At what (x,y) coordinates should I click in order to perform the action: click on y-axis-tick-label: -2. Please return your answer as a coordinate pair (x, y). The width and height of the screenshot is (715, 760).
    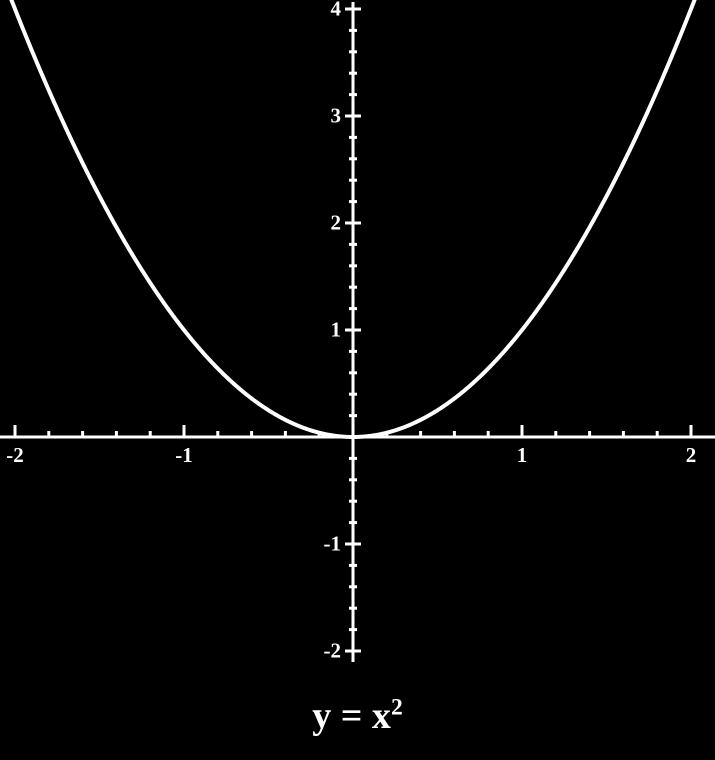
    Looking at the image, I should click on (332, 650).